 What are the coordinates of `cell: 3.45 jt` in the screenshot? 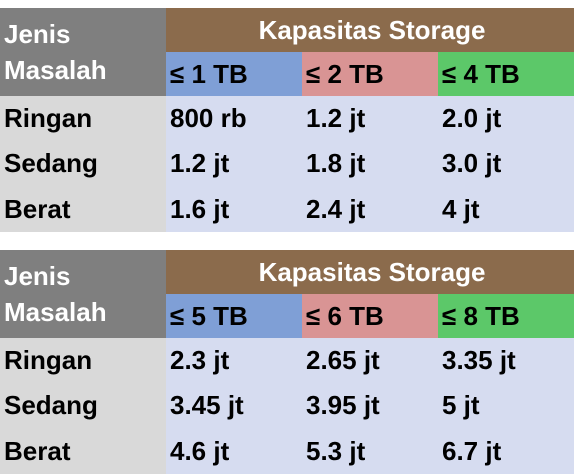 It's located at (234, 405).